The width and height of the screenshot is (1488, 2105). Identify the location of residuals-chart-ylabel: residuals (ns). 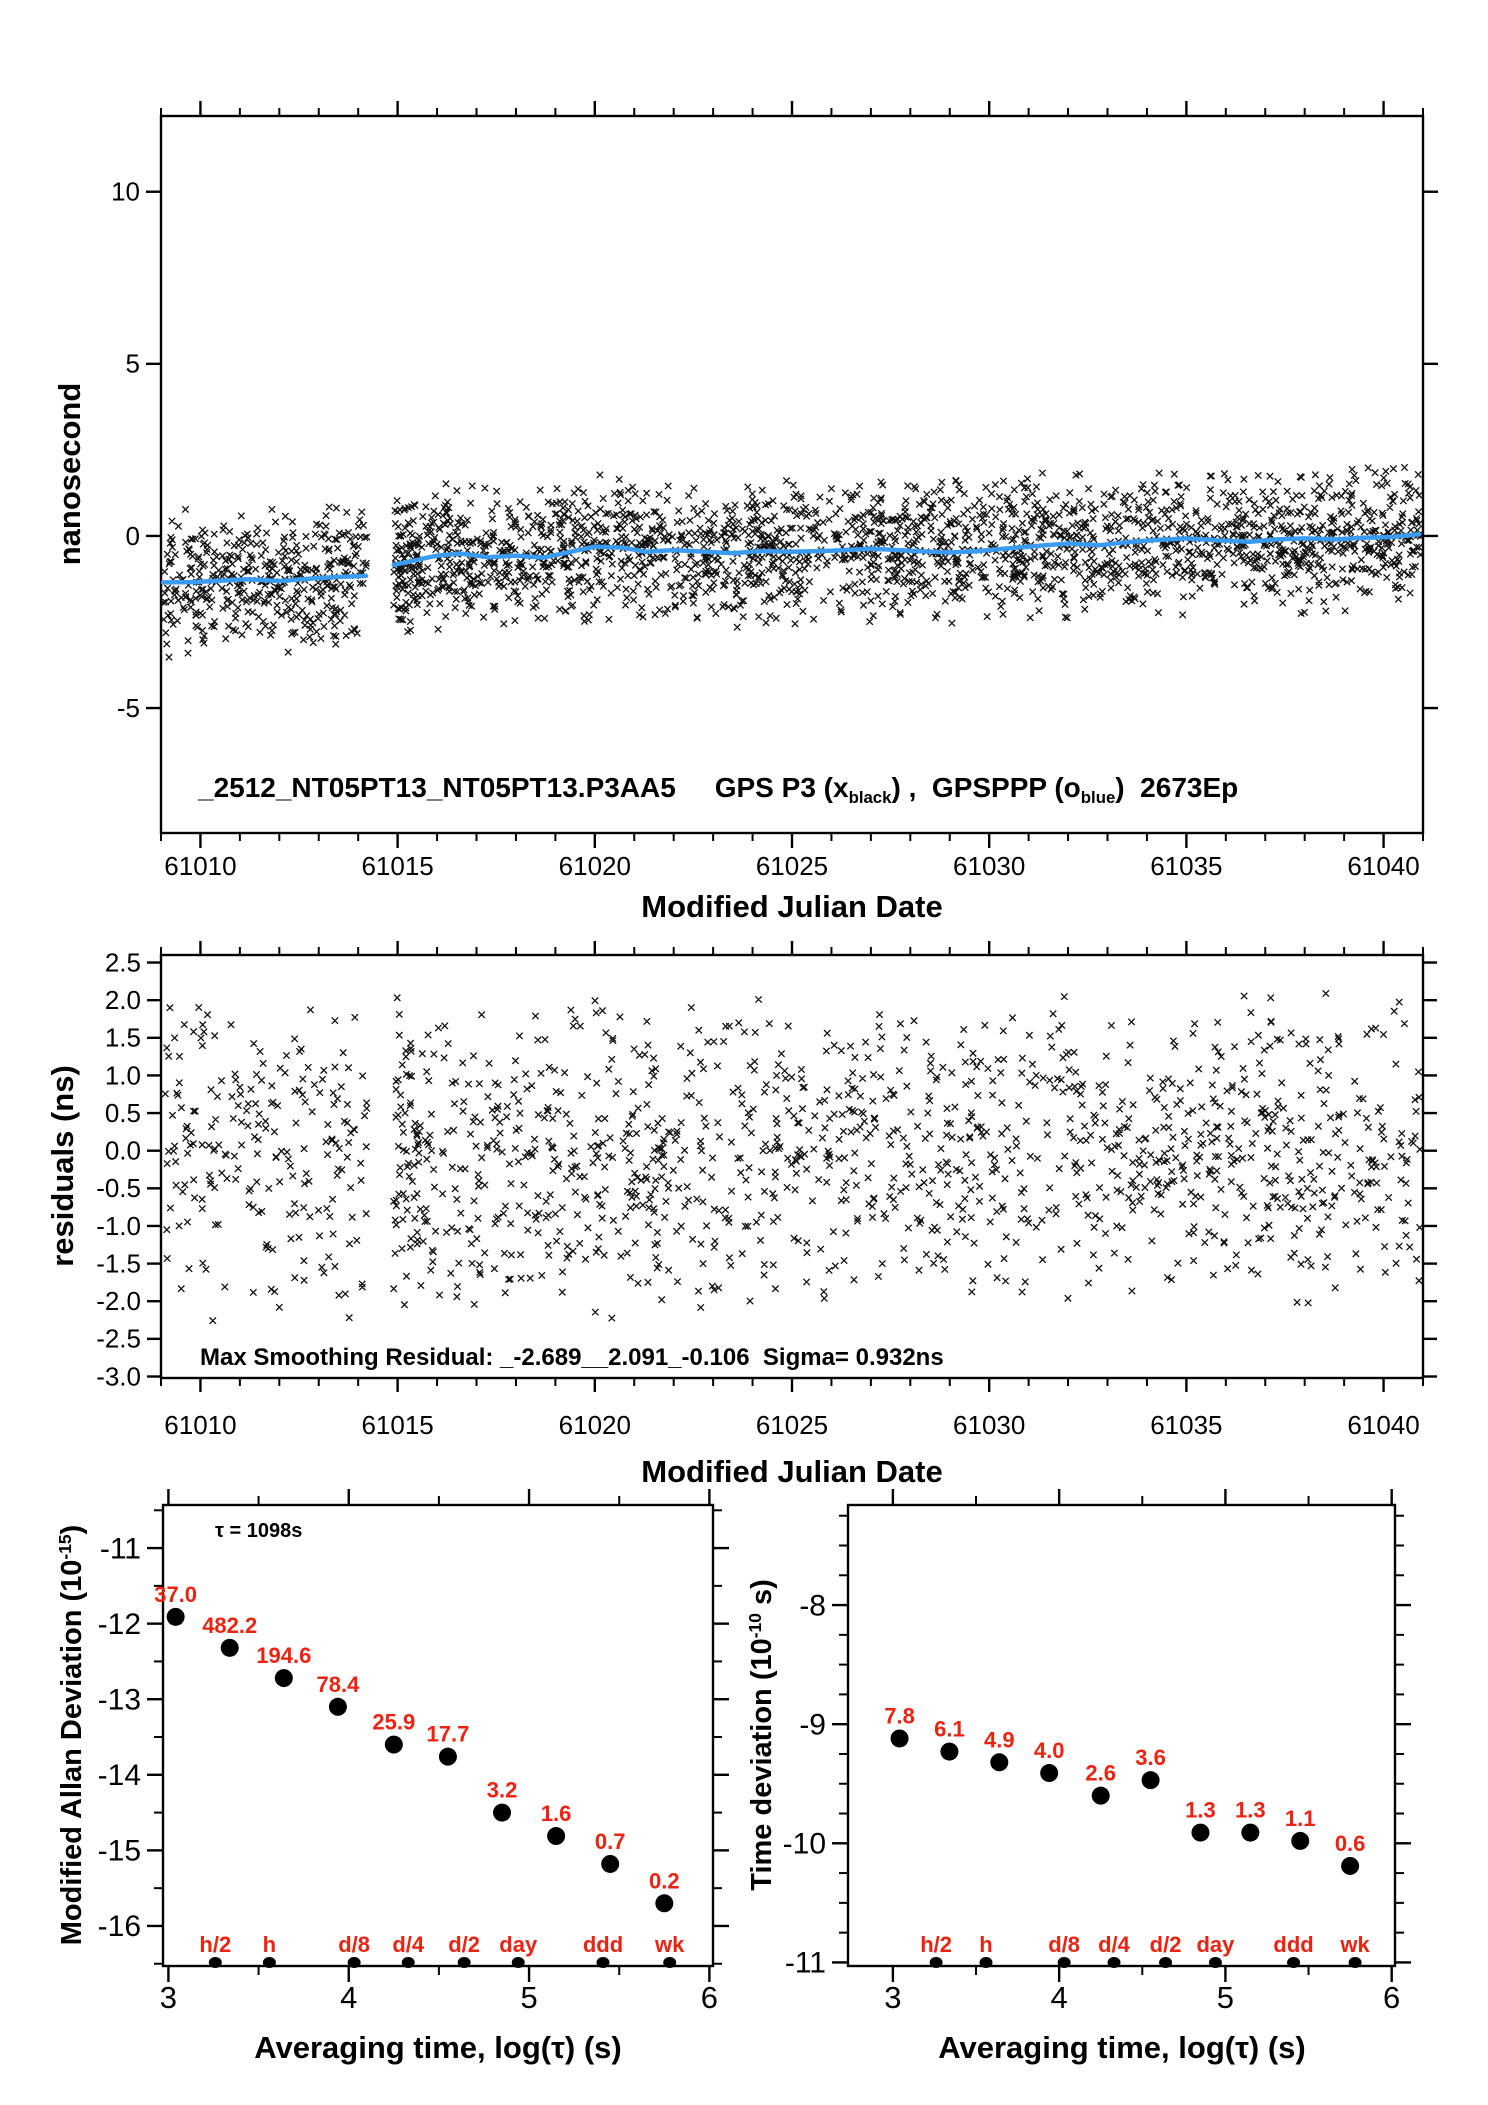
(62, 1166).